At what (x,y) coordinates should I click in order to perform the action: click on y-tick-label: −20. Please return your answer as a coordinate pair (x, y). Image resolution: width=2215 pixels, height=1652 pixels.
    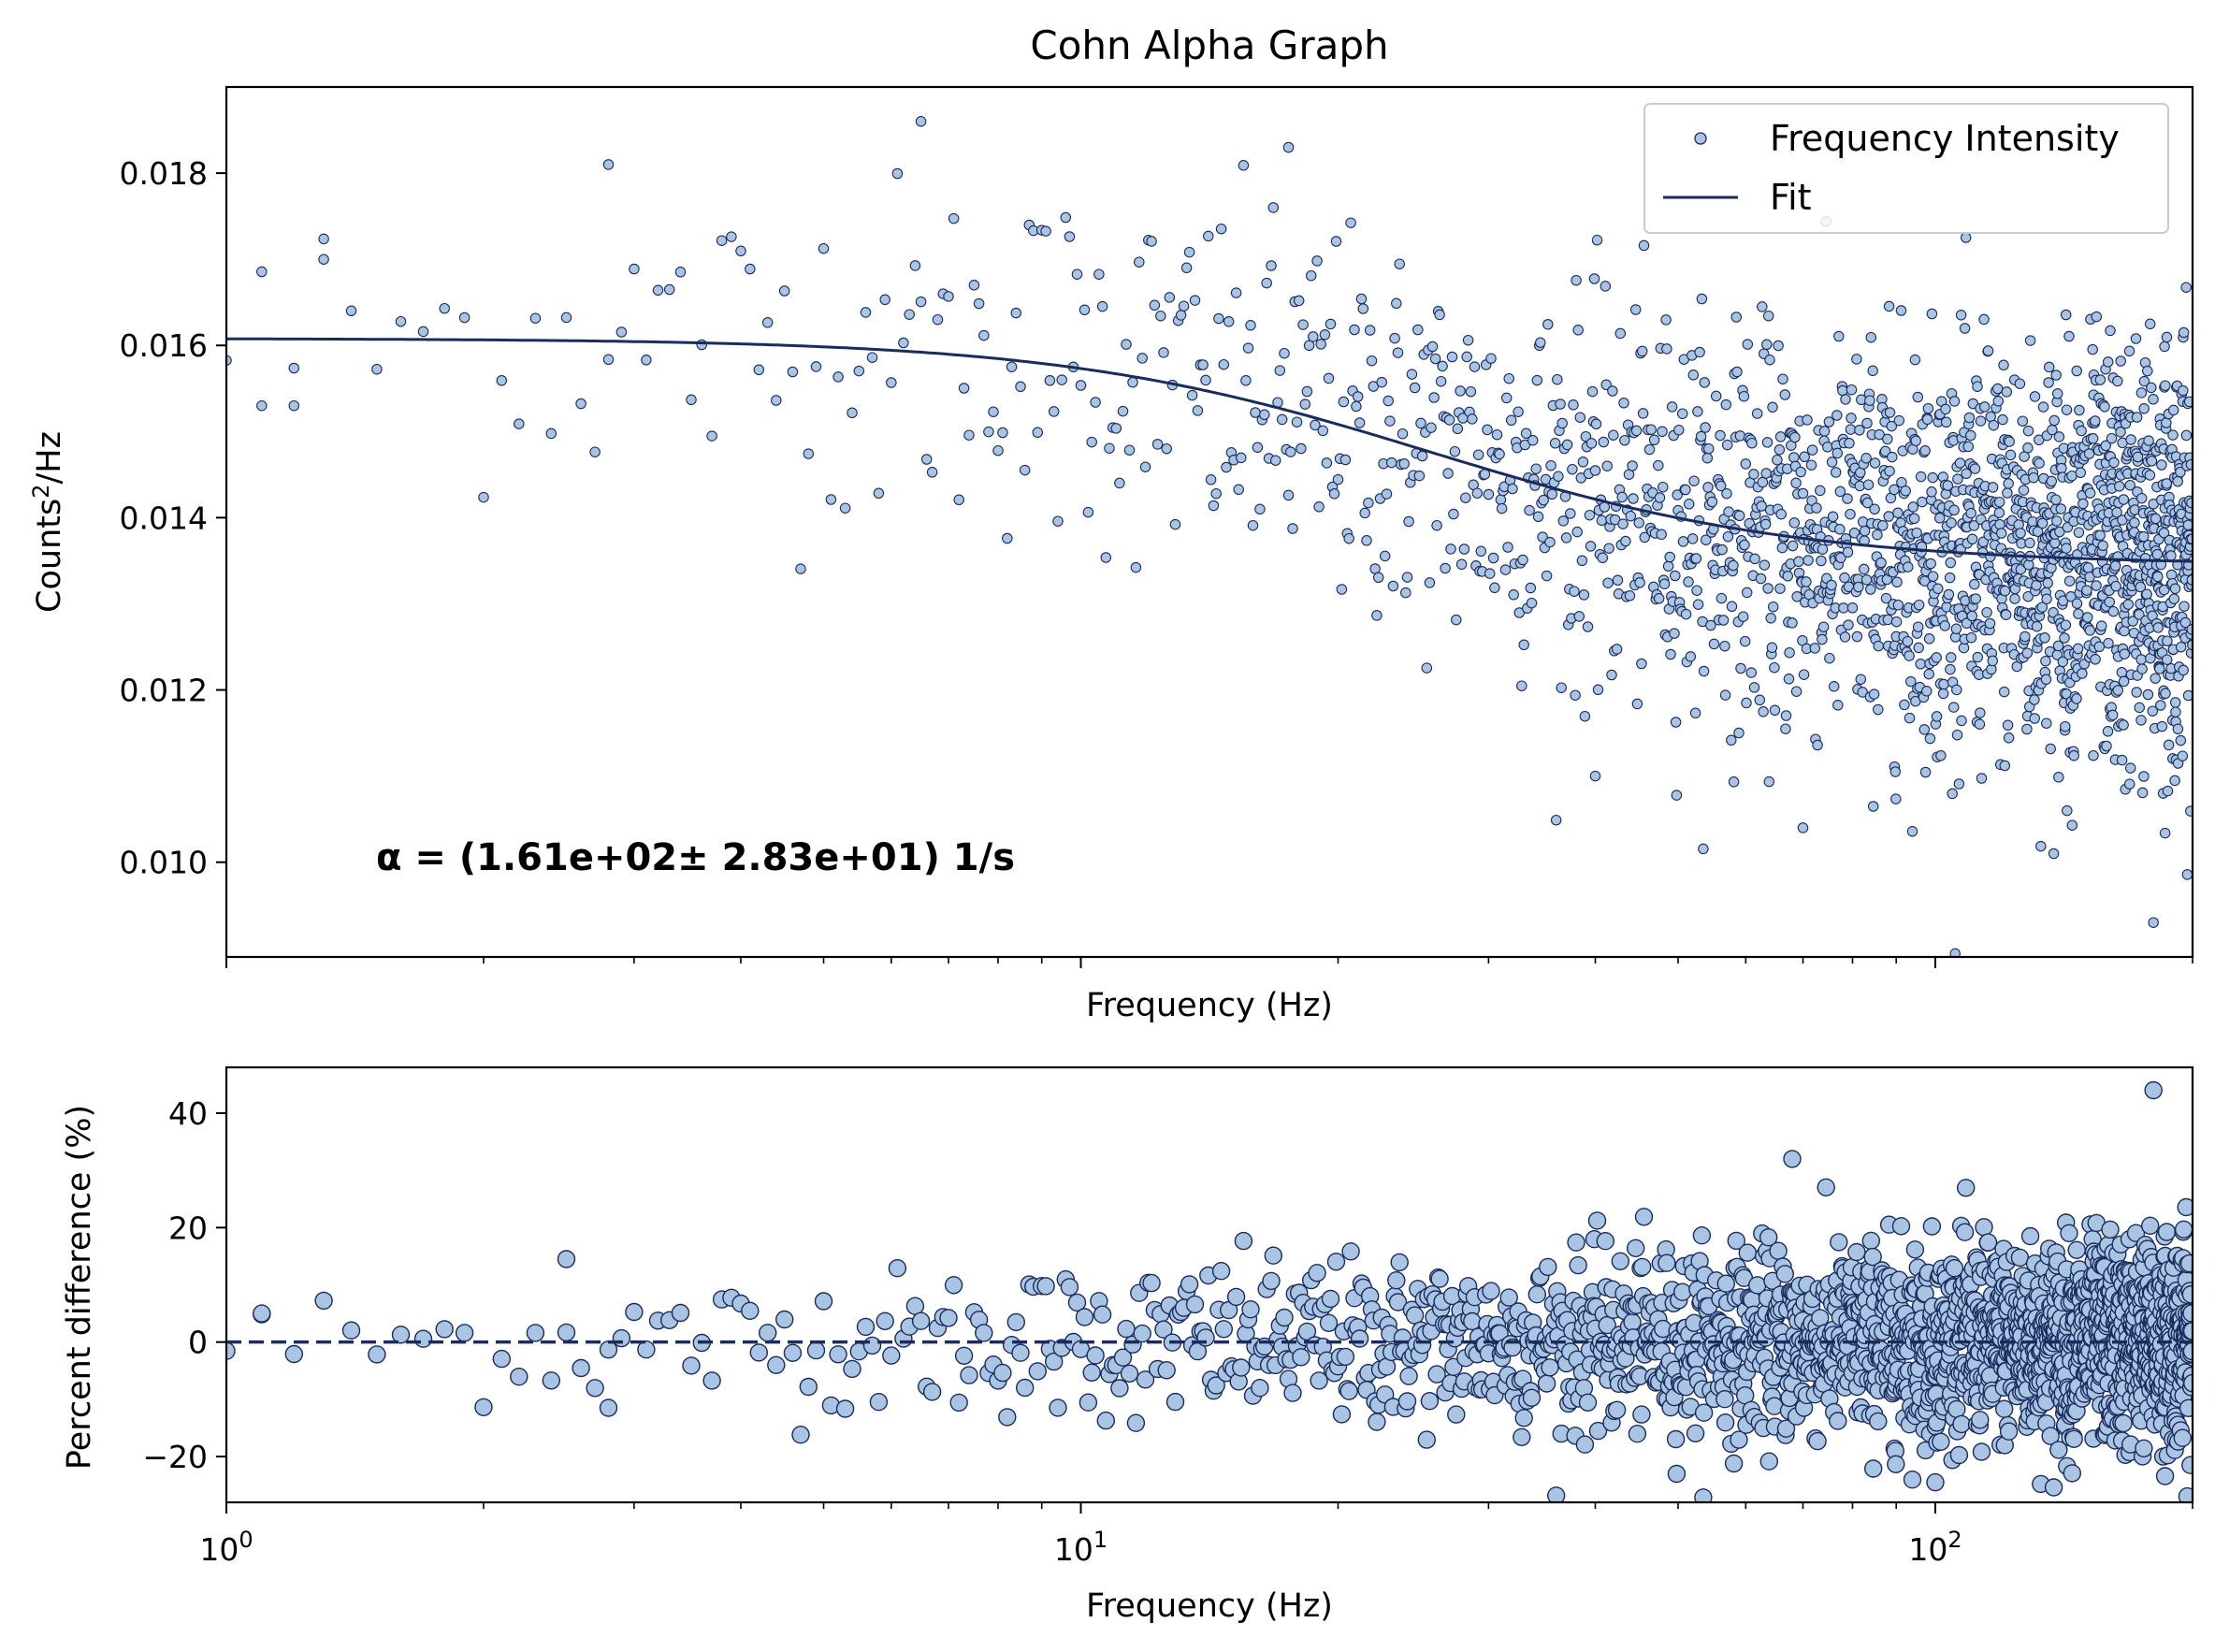
    Looking at the image, I should click on (175, 1457).